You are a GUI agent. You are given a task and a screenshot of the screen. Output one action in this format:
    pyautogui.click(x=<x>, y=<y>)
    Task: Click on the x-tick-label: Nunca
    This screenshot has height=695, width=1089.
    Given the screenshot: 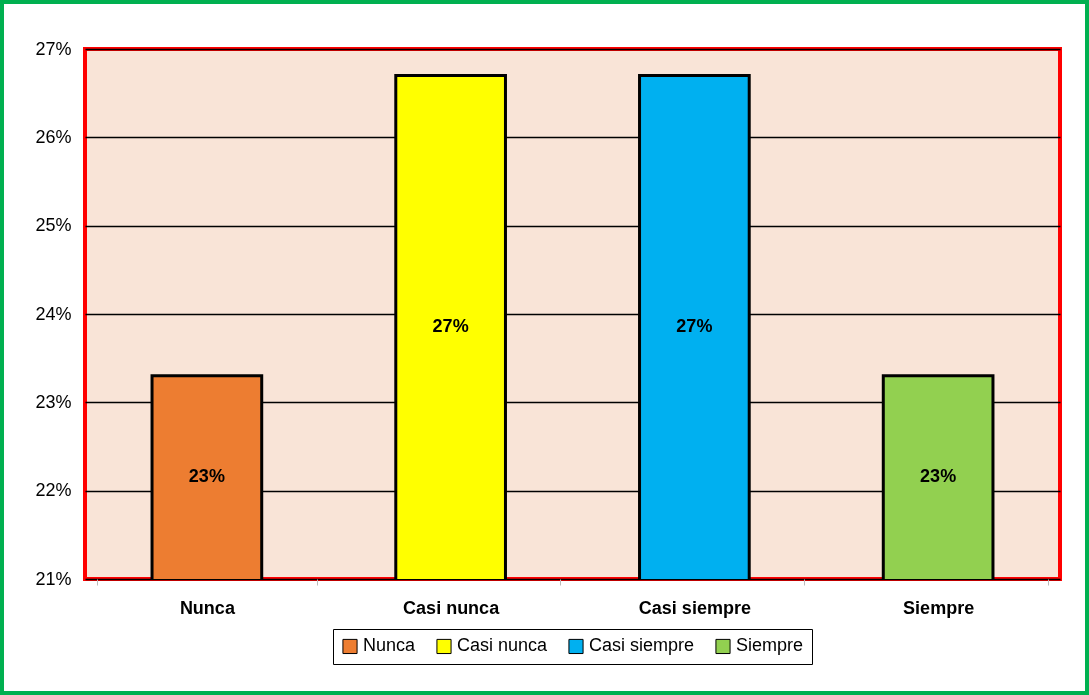 What is the action you would take?
    pyautogui.click(x=207, y=607)
    